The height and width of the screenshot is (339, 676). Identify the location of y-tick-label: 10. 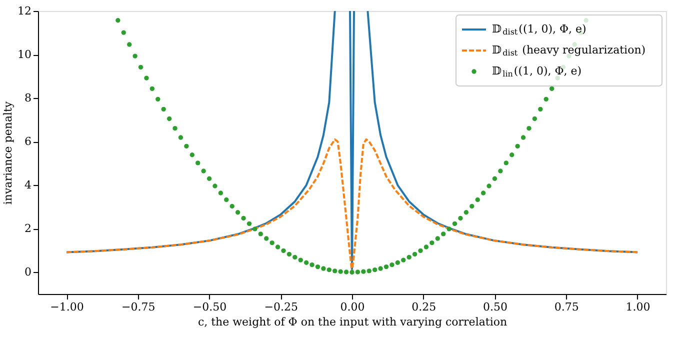
(25, 55).